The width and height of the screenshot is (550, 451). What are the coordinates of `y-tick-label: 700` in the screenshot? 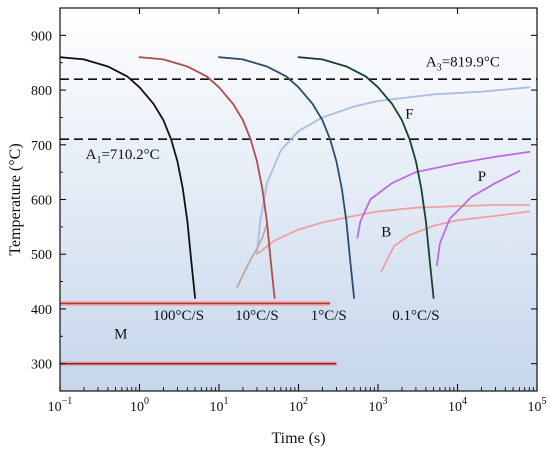 It's located at (41, 146).